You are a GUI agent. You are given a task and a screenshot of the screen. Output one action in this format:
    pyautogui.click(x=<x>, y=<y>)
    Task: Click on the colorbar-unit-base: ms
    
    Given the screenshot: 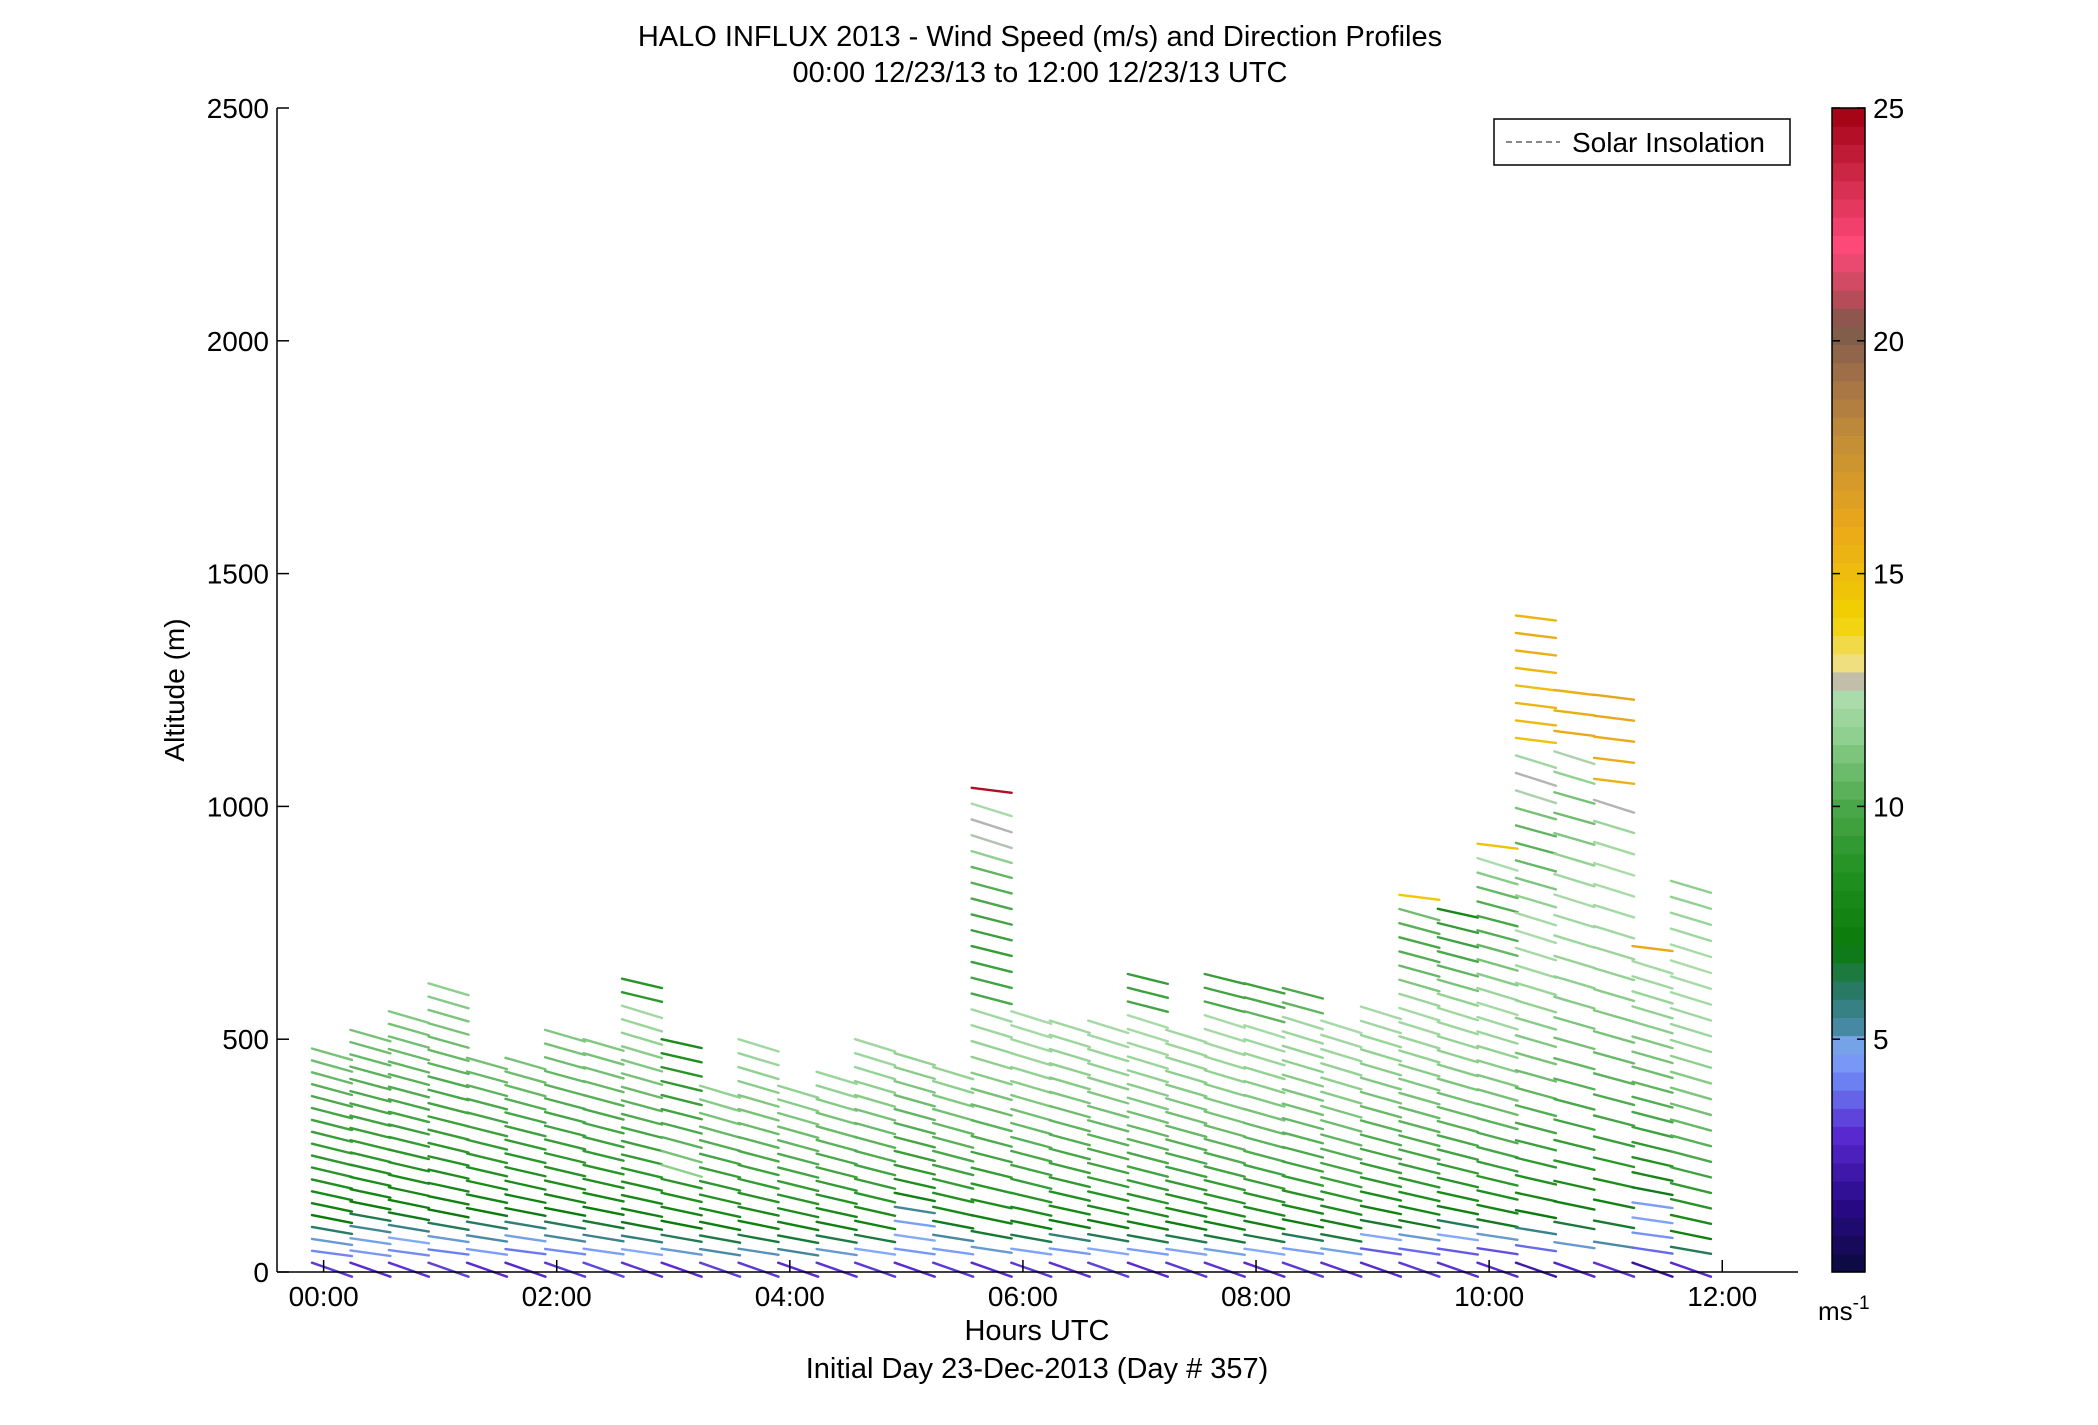 What is the action you would take?
    pyautogui.click(x=1835, y=1311)
    